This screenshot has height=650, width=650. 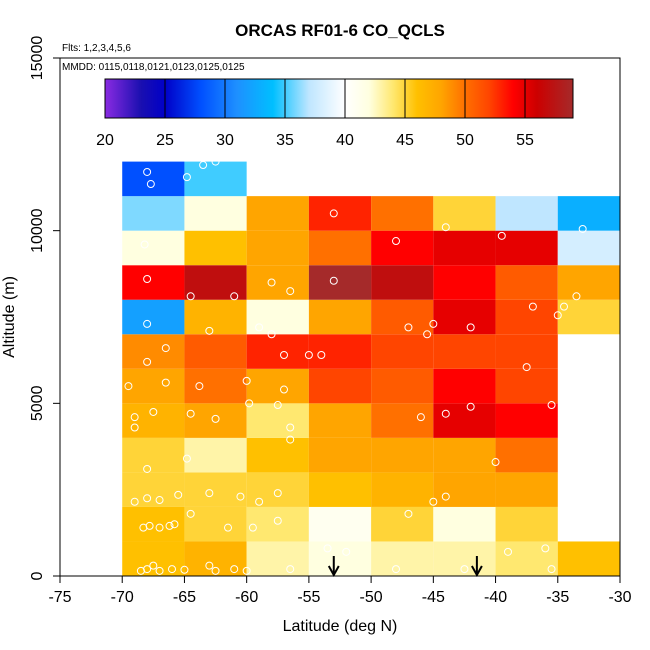 I want to click on x-tick-label: -65, so click(x=184, y=597).